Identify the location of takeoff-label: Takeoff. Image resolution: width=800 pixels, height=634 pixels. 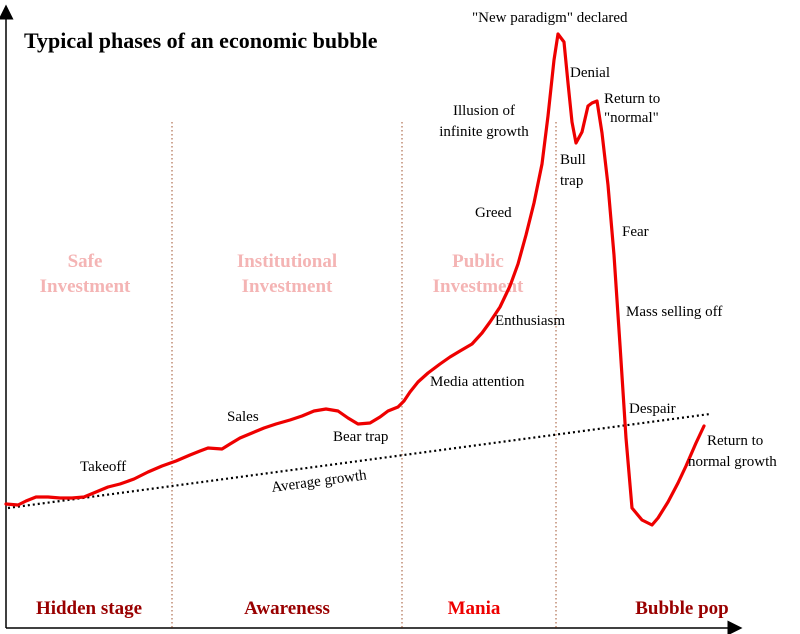
(103, 467).